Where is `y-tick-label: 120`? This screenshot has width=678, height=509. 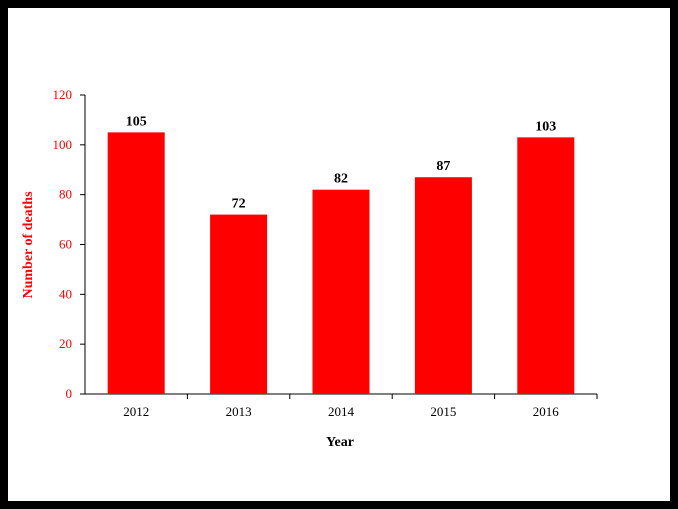 y-tick-label: 120 is located at coordinates (63, 94).